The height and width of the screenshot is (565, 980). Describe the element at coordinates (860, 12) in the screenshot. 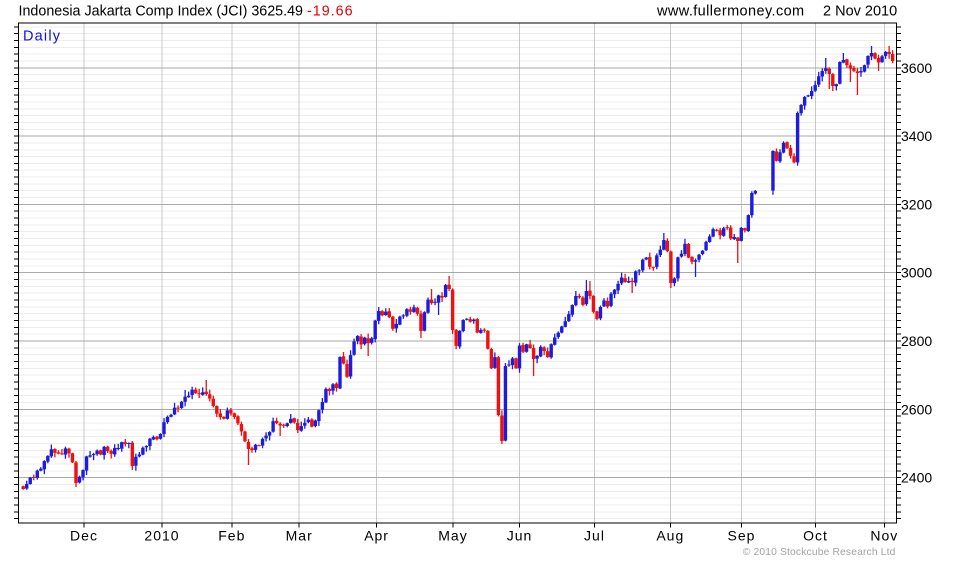

I see `svg-text: 2 Nov 2010` at that location.